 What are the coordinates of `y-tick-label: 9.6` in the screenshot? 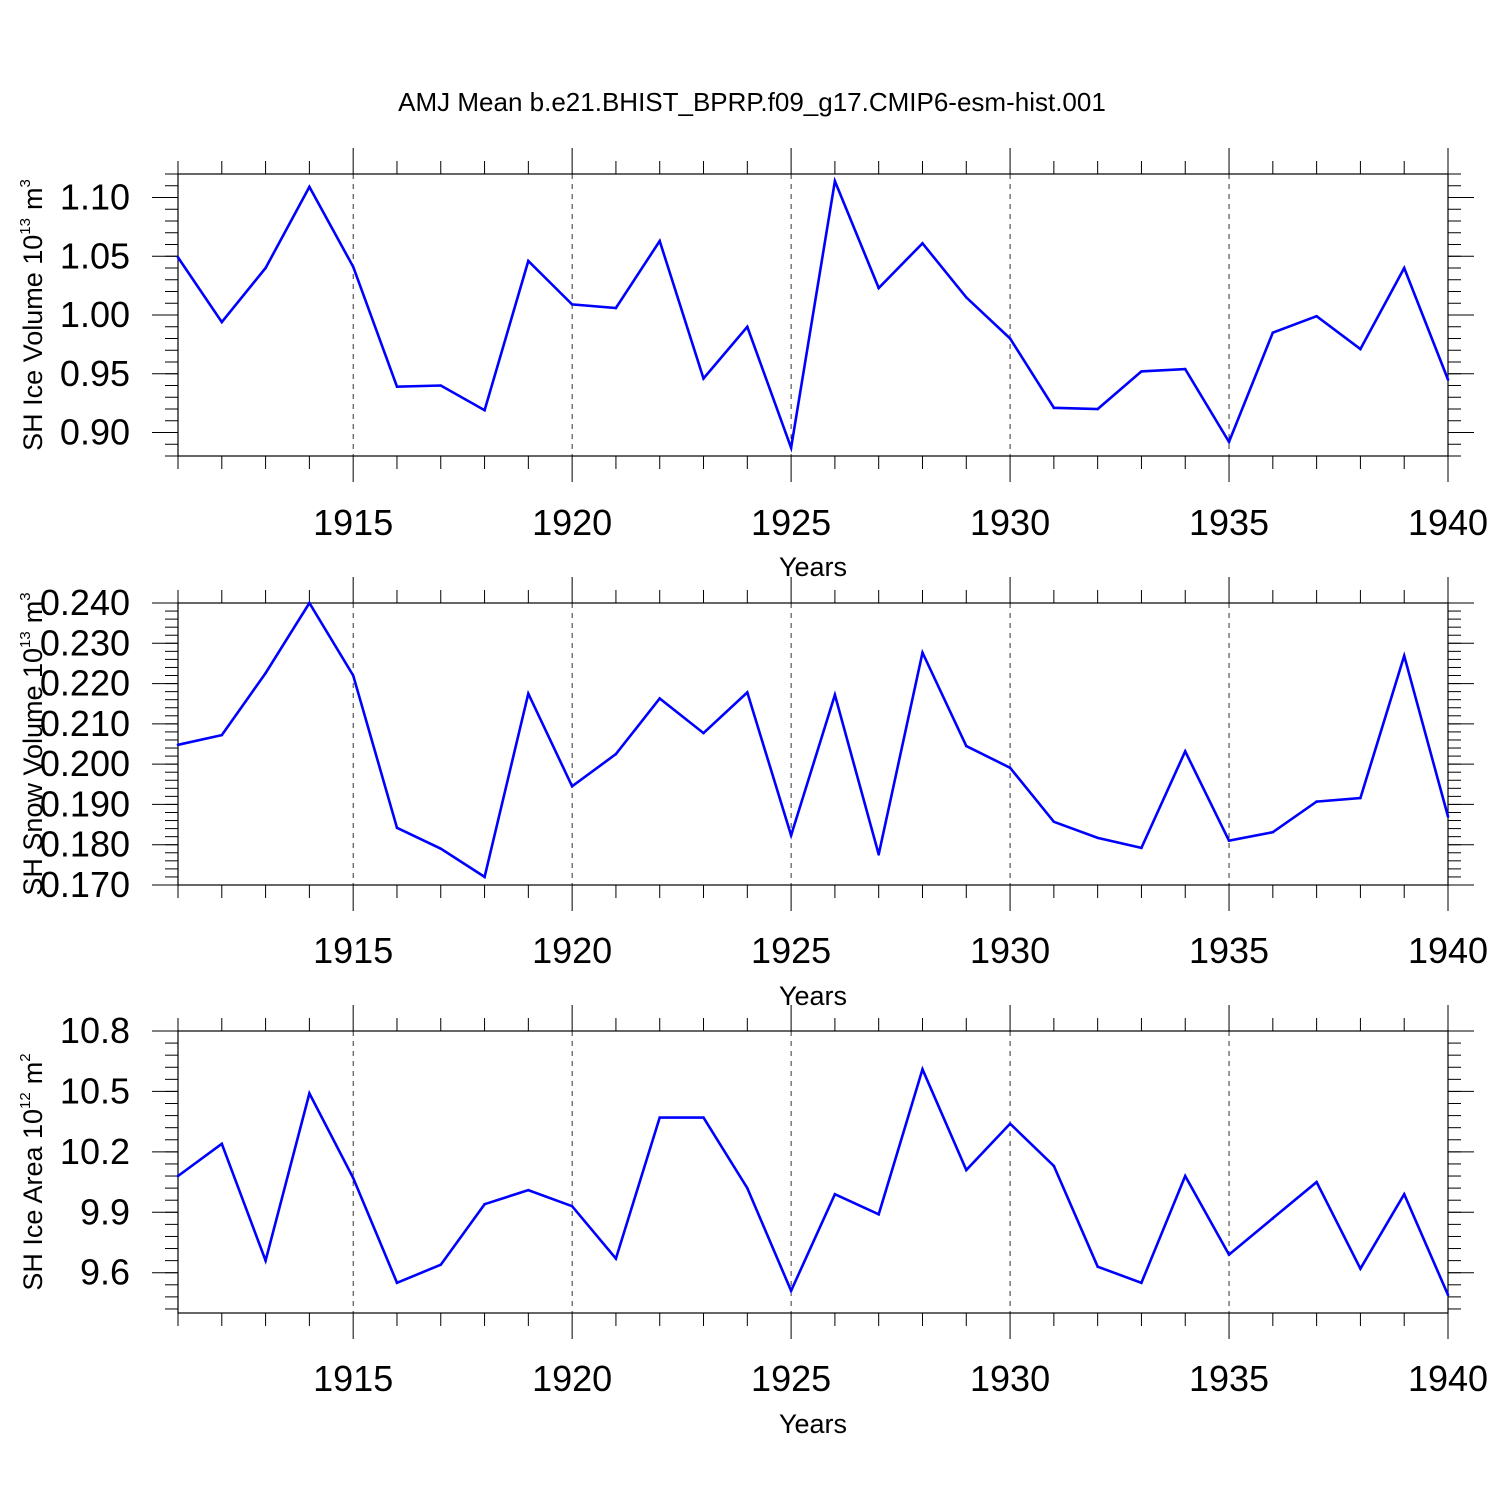 It's located at (105, 1272).